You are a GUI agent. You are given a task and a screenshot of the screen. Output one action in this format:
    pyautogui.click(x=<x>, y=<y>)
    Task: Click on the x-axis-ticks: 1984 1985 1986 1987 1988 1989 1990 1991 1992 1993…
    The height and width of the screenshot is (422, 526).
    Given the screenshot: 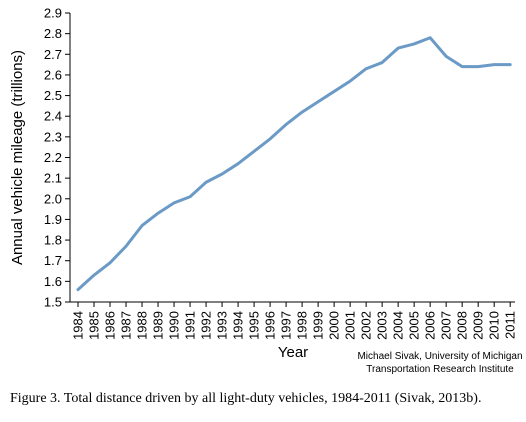 What is the action you would take?
    pyautogui.click(x=294, y=321)
    